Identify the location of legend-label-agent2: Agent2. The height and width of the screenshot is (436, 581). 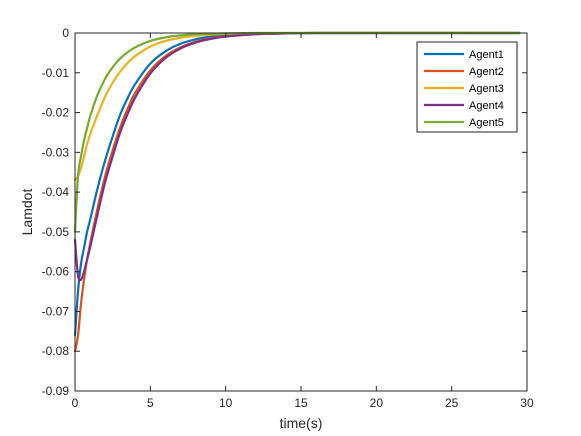
(486, 72).